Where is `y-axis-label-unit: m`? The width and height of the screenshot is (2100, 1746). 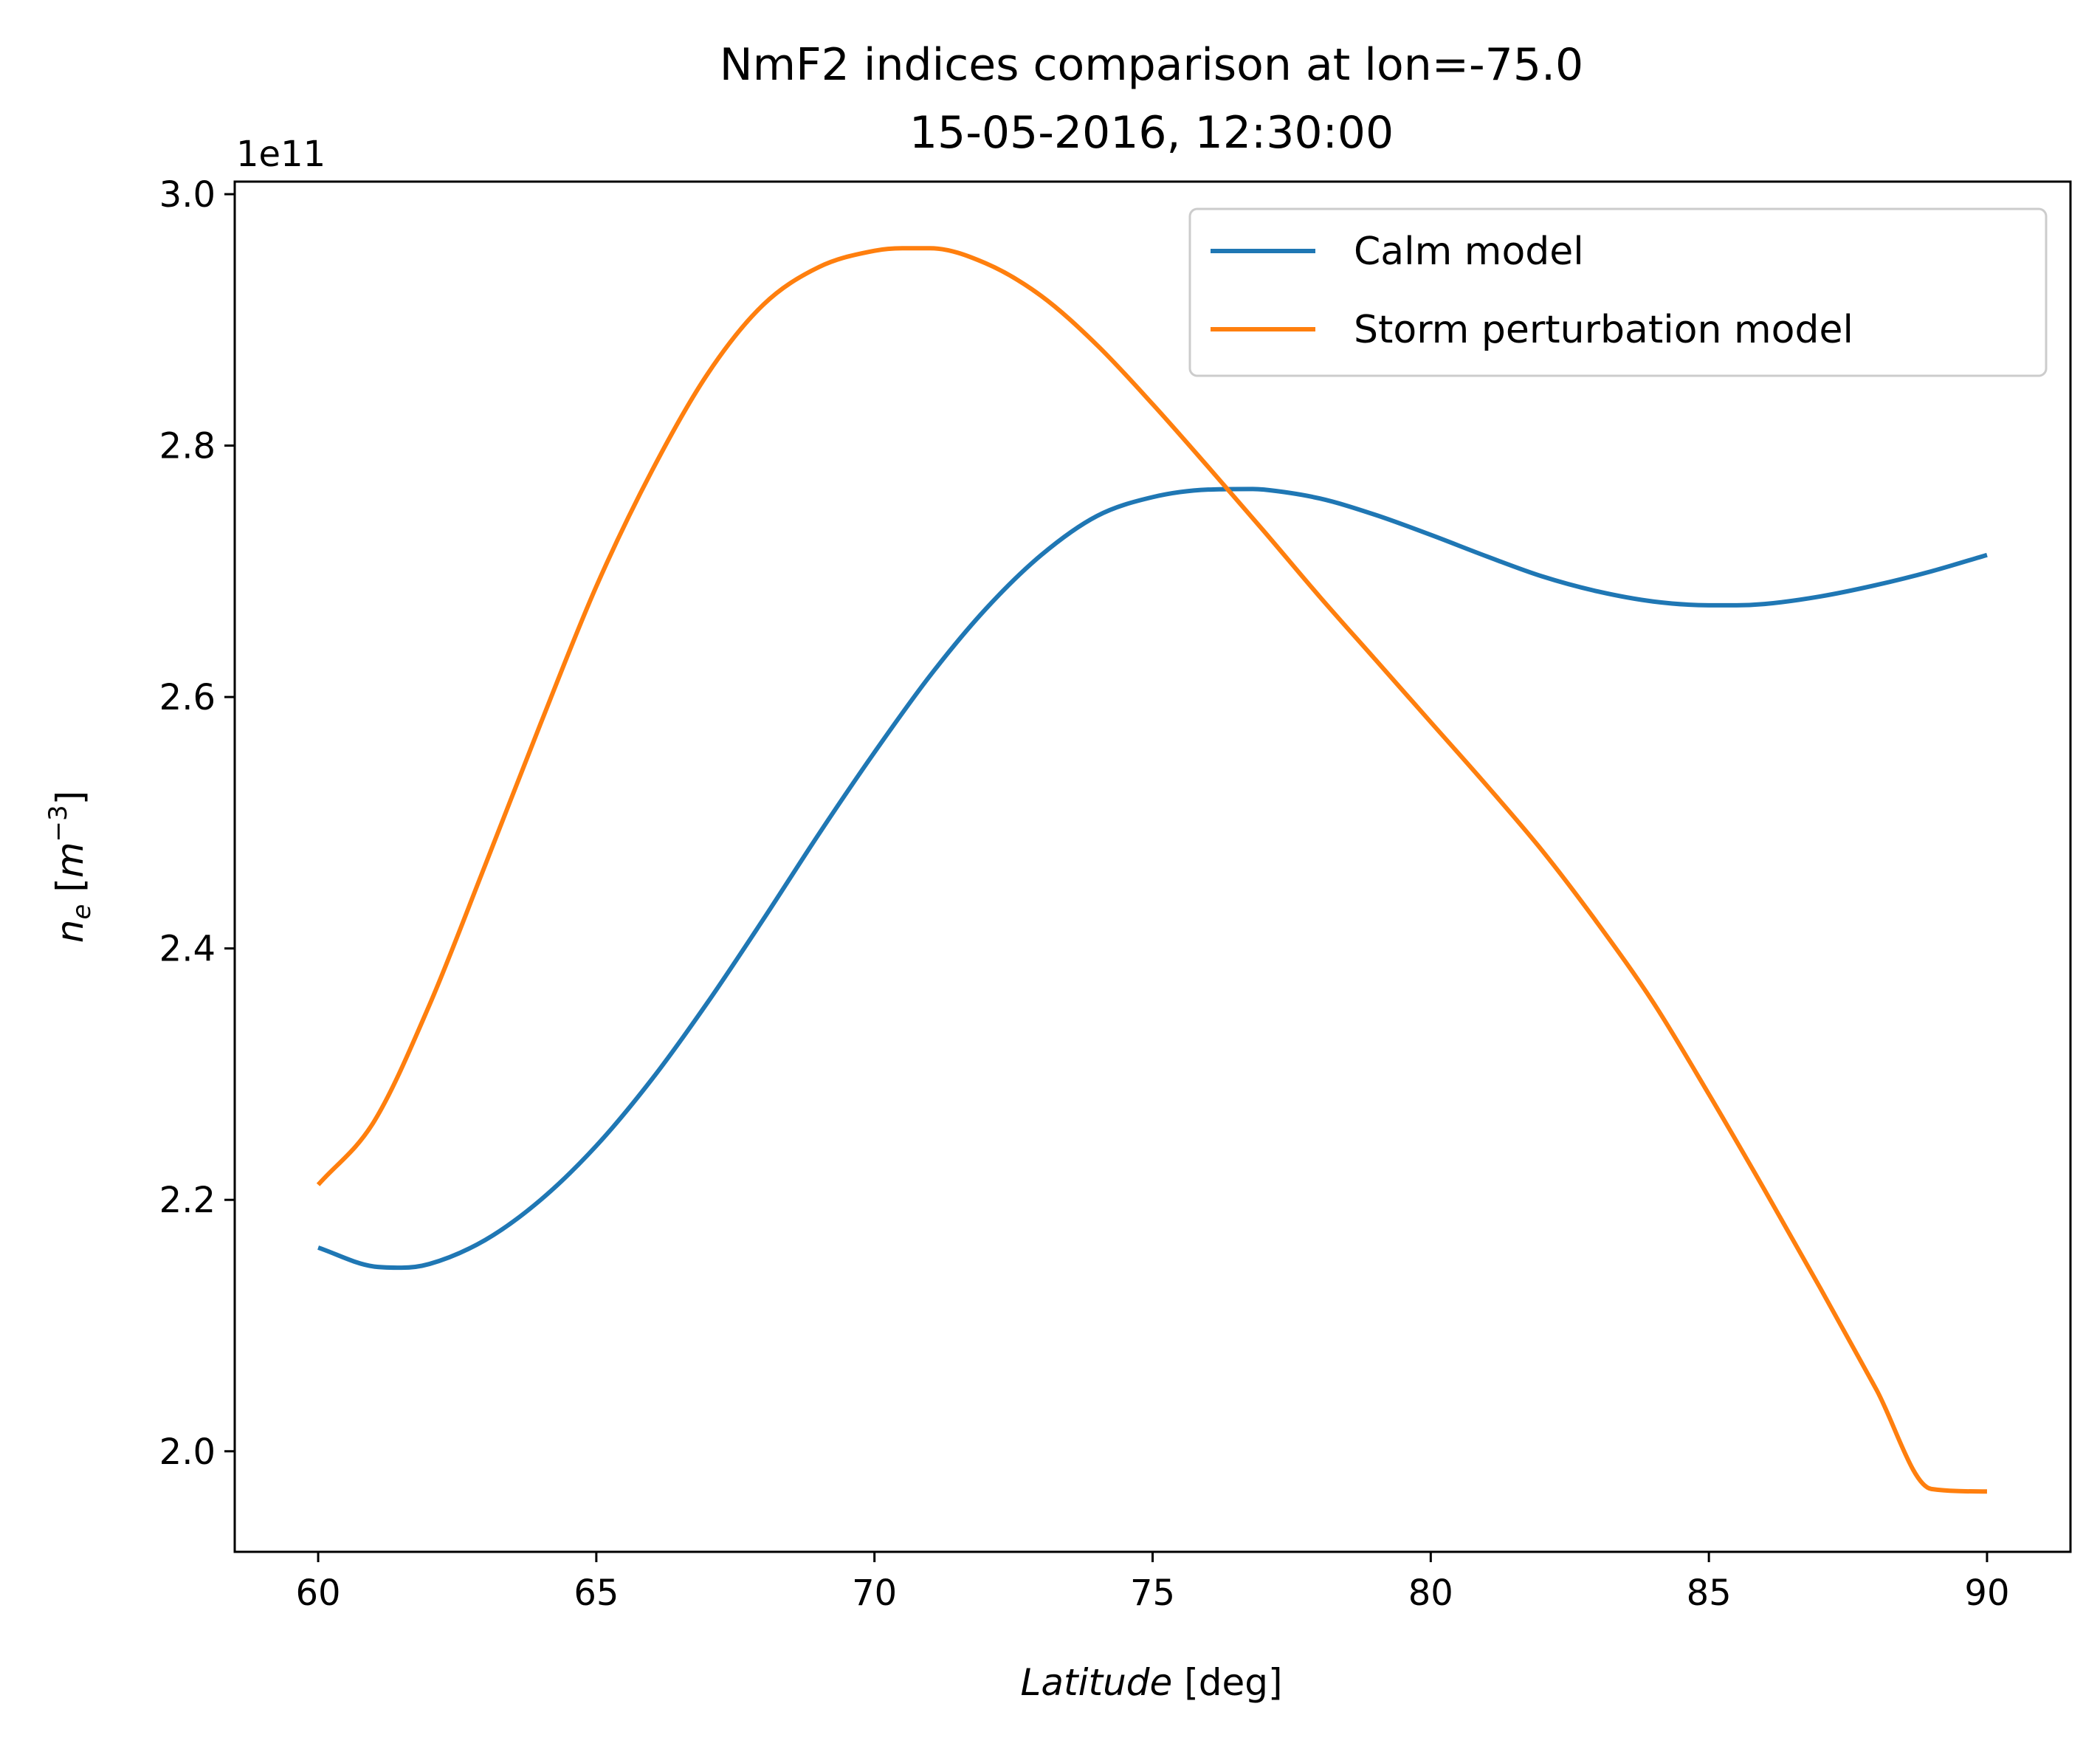 y-axis-label-unit: m is located at coordinates (70, 860).